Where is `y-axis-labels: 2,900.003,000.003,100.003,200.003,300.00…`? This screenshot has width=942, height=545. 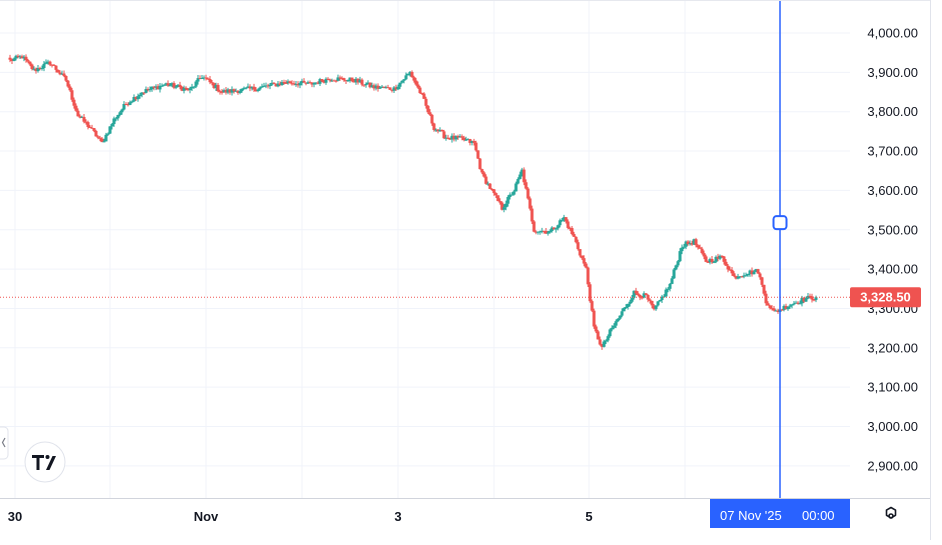
y-axis-labels: 2,900.003,000.003,100.003,200.003,300.00… is located at coordinates (892, 250).